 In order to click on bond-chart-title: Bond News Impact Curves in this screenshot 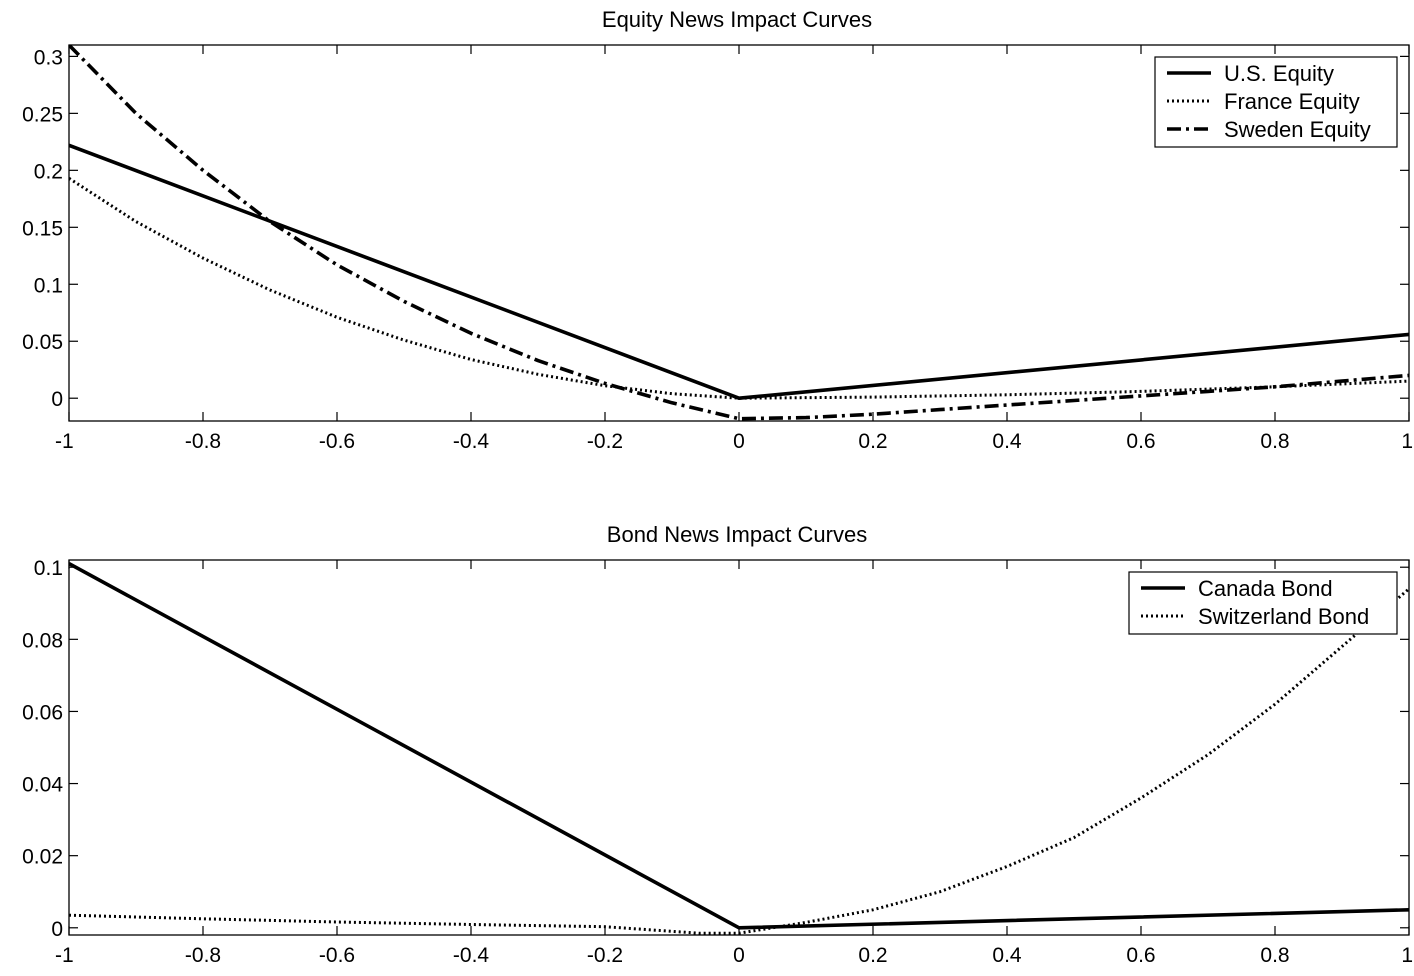, I will do `click(737, 534)`.